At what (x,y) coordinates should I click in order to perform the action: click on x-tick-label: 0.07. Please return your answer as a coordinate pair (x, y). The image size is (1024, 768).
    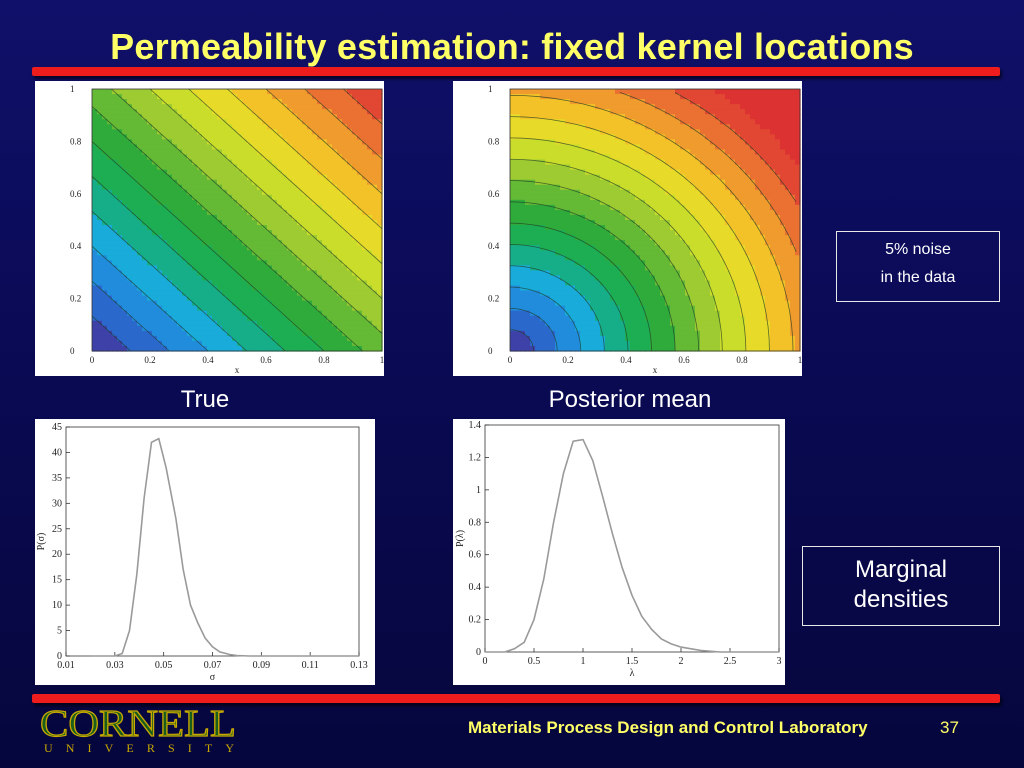
    Looking at the image, I should click on (213, 665).